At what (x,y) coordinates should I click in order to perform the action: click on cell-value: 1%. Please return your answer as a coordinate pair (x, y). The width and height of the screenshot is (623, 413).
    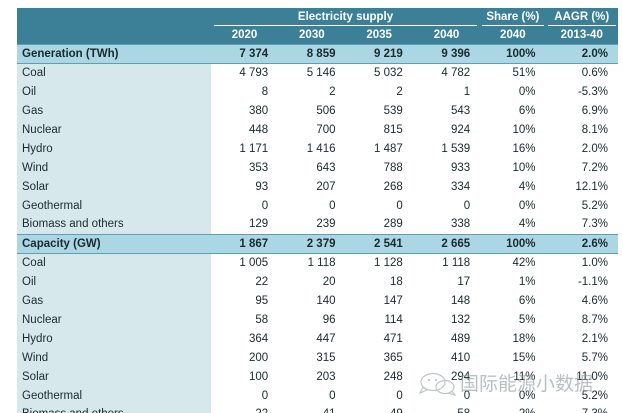
    Looking at the image, I should click on (513, 281).